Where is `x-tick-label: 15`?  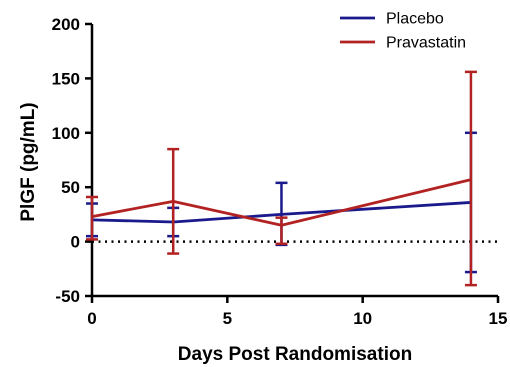 x-tick-label: 15 is located at coordinates (498, 318).